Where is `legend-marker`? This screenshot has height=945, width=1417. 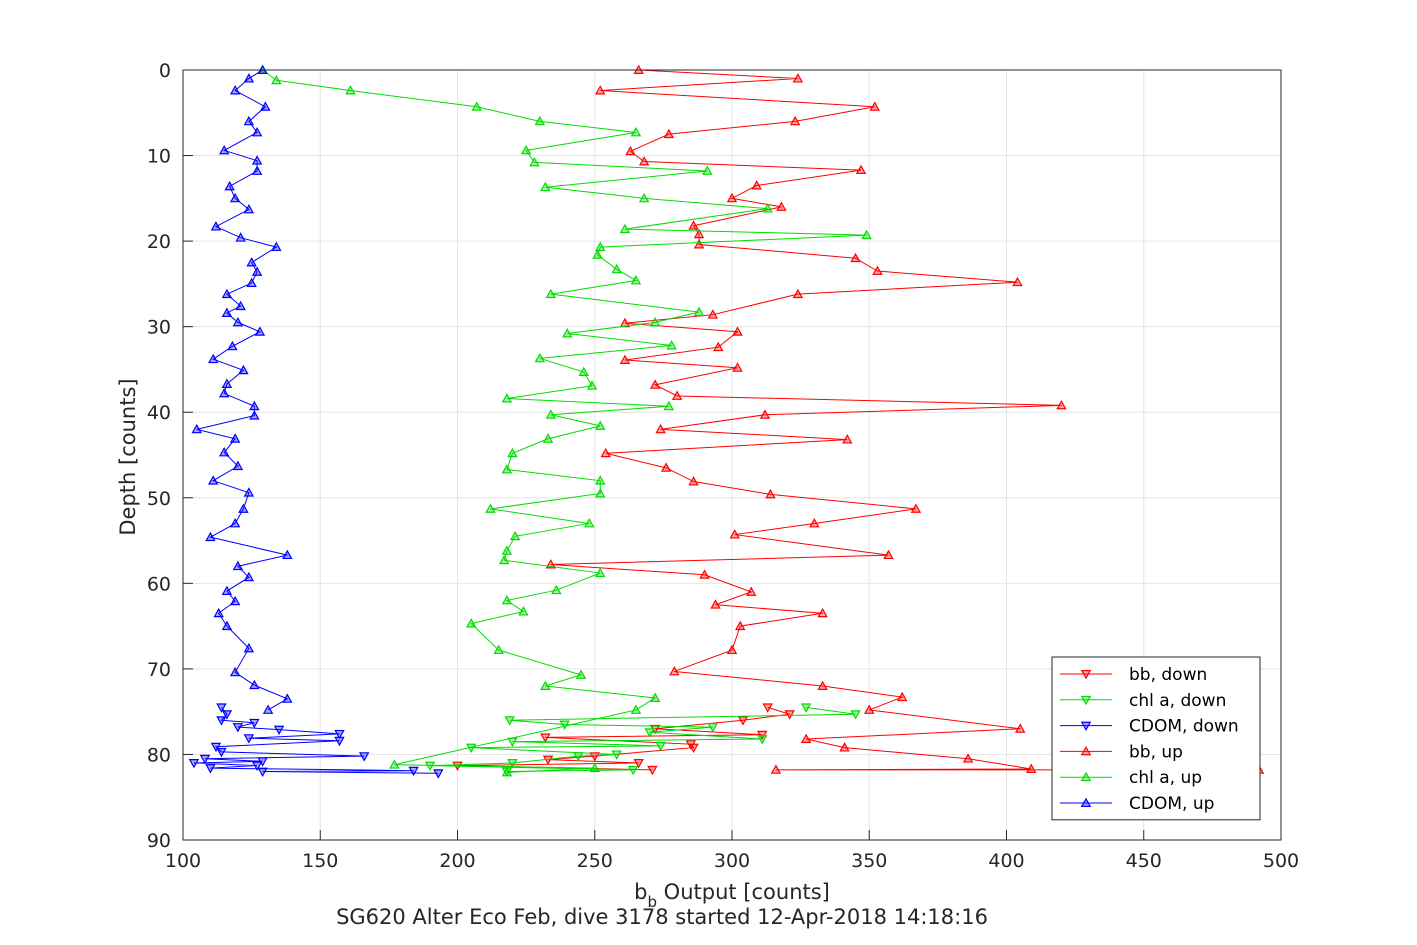
legend-marker is located at coordinates (1086, 675).